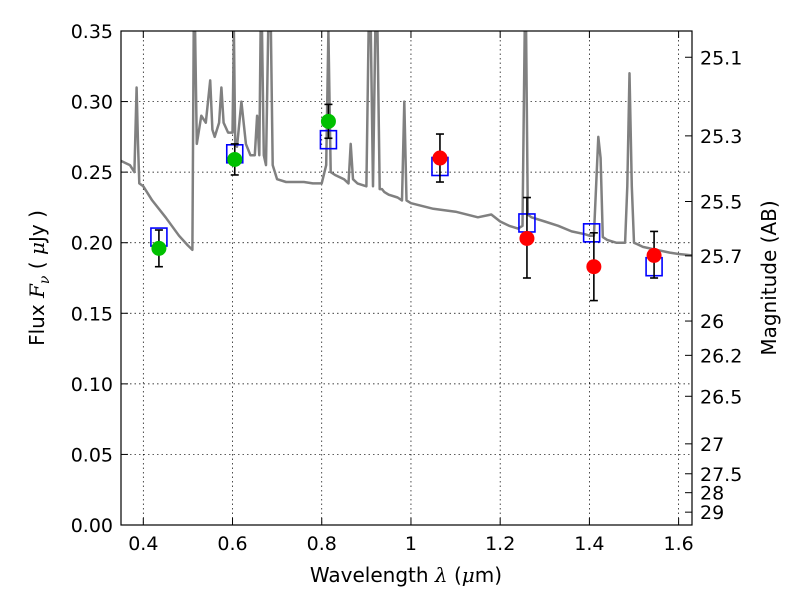 Image resolution: width=800 pixels, height=600 pixels. I want to click on y2-tick-label: 25.7, so click(721, 257).